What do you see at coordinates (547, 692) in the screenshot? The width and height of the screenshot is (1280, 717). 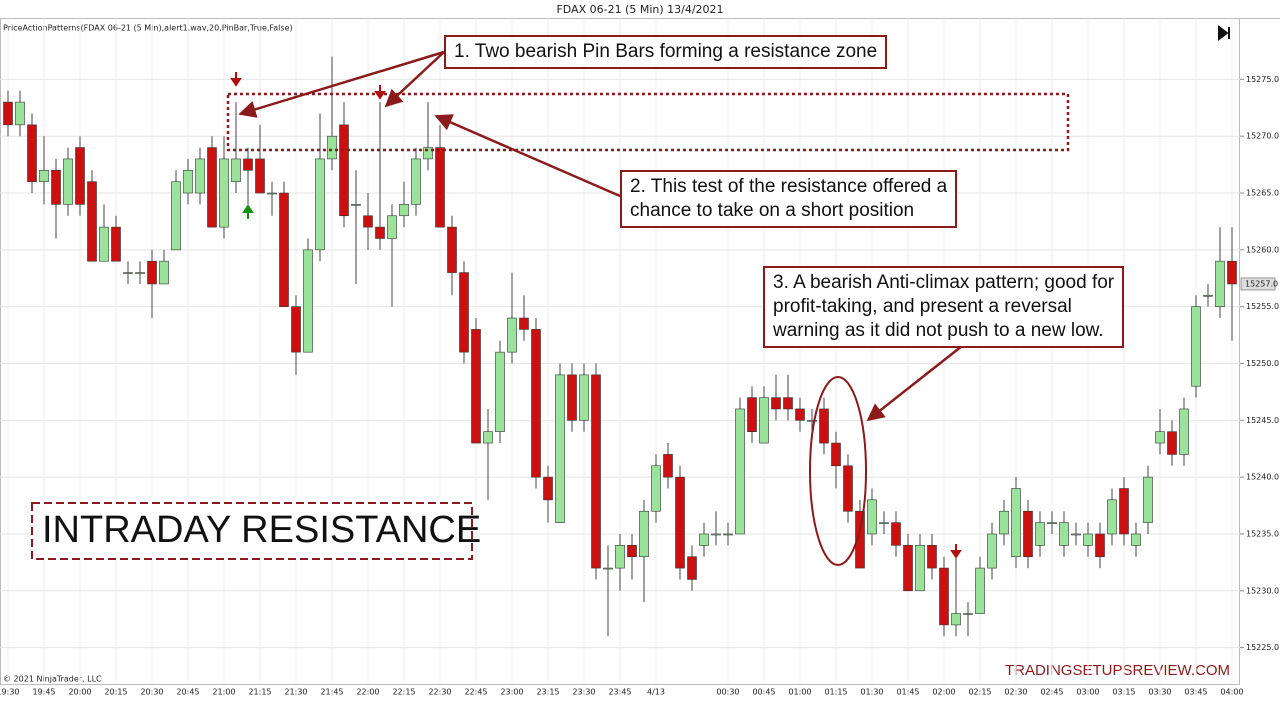 I see `x-tick-label: 23:15` at bounding box center [547, 692].